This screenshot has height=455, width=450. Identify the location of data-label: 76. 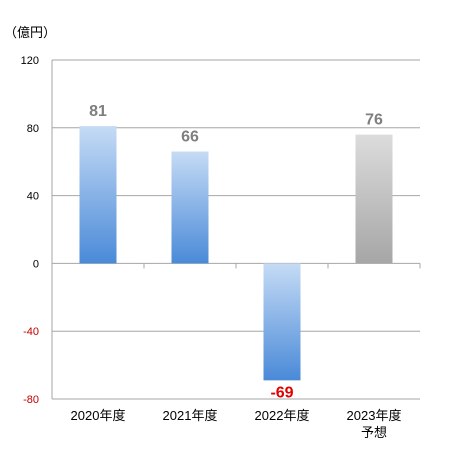
(374, 120).